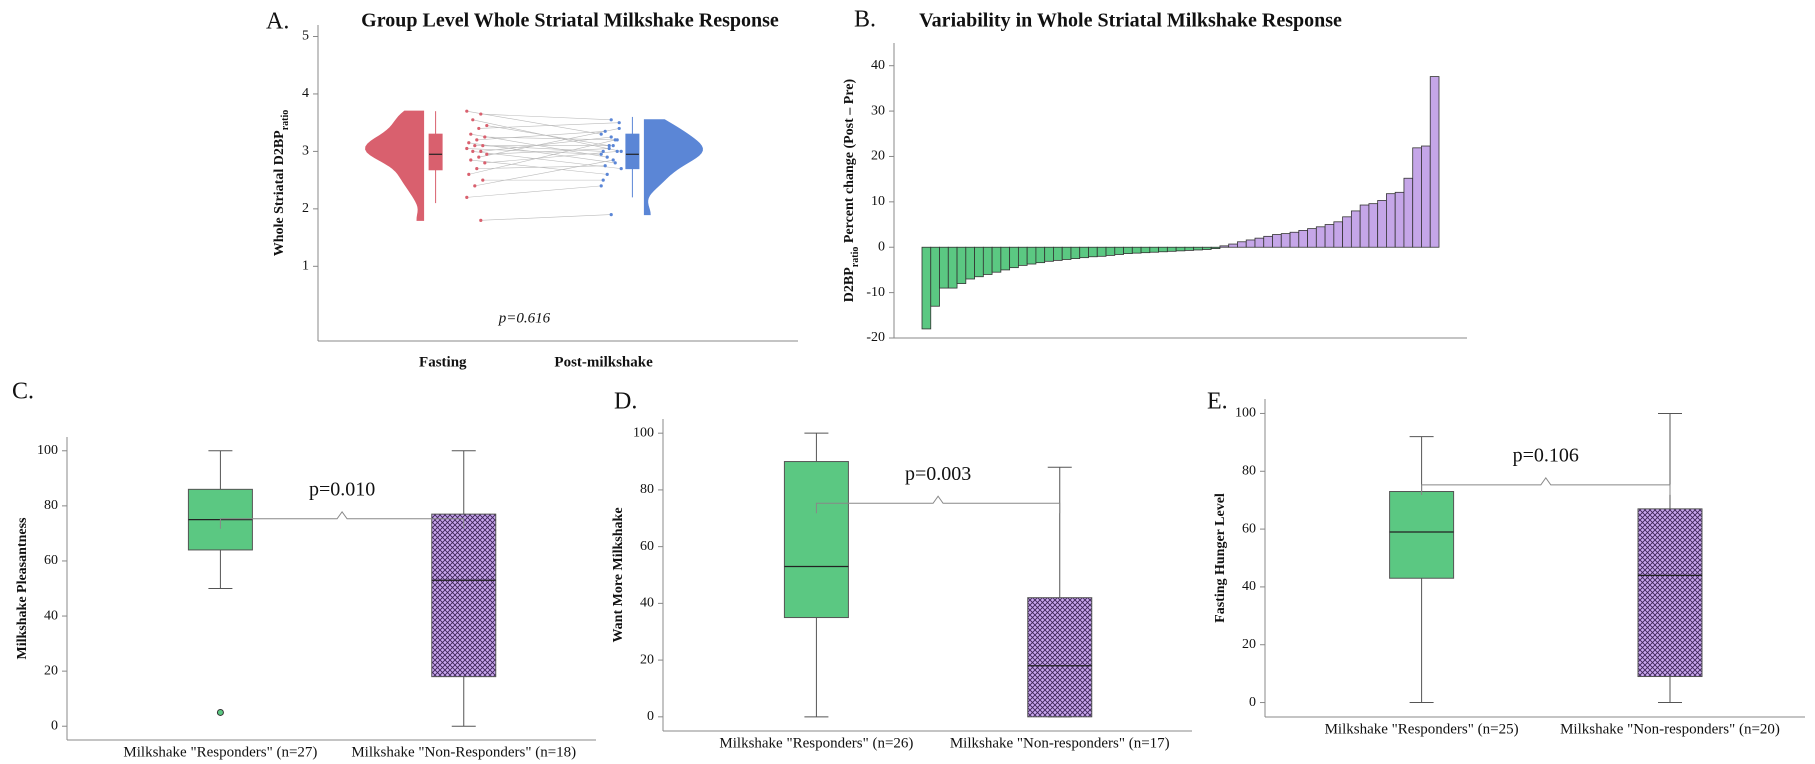  What do you see at coordinates (51, 560) in the screenshot?
I see `y-tick-label: 60` at bounding box center [51, 560].